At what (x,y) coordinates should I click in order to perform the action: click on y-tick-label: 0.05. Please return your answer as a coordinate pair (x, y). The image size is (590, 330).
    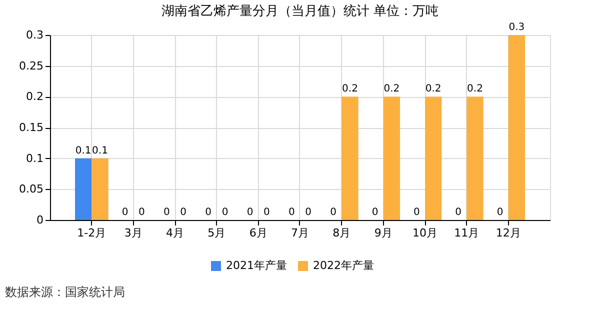
    Looking at the image, I should click on (31, 189).